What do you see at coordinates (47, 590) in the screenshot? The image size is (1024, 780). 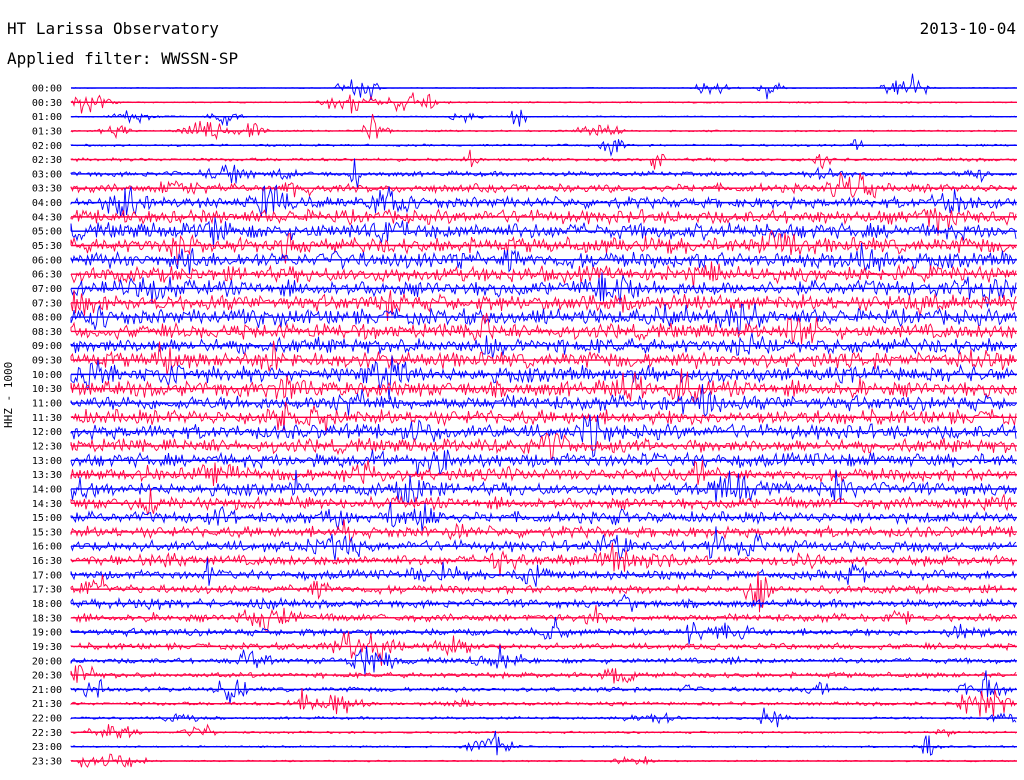 I see `time-label: 17:30` at bounding box center [47, 590].